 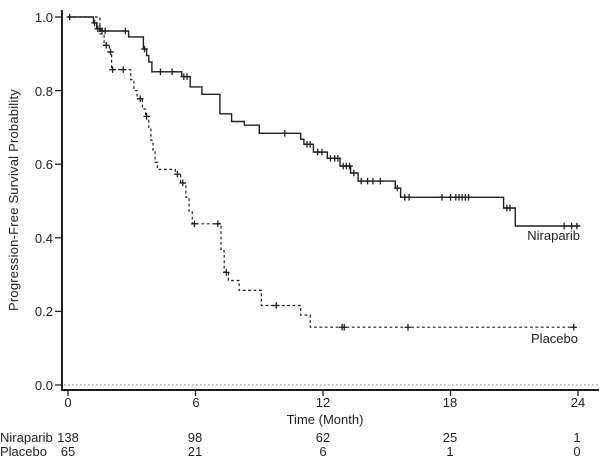 What do you see at coordinates (68, 451) in the screenshot?
I see `at-risk-value: 65` at bounding box center [68, 451].